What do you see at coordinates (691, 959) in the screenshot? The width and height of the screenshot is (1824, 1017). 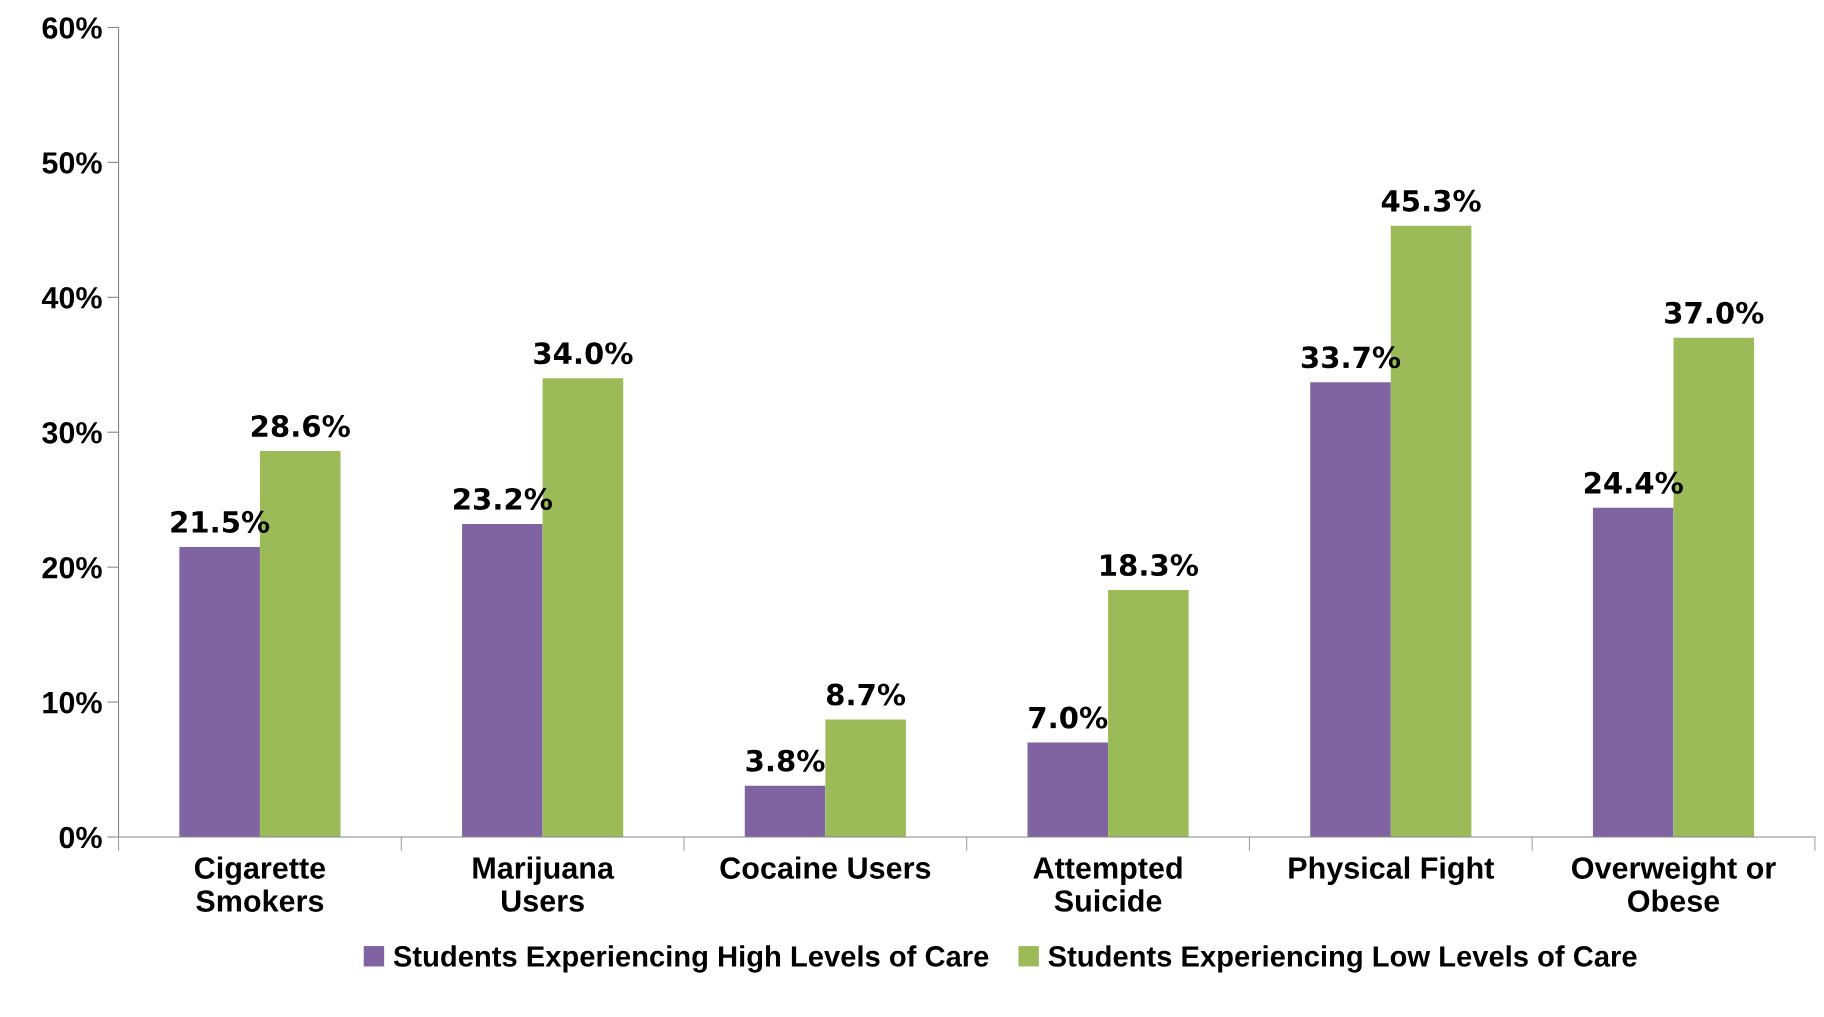 I see `legend-label: Students Experiencing High Levels of Care` at bounding box center [691, 959].